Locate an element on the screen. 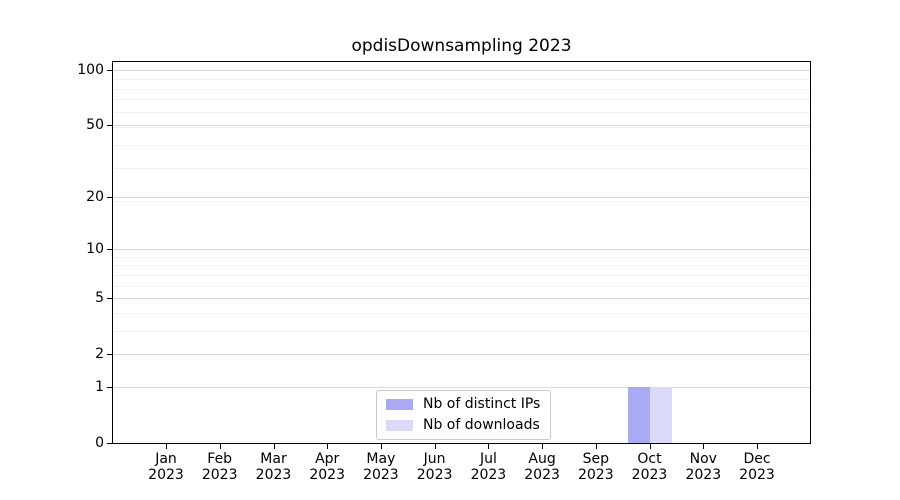 This screenshot has width=900, height=500. x-tick-label: Dec 2023 is located at coordinates (757, 467).